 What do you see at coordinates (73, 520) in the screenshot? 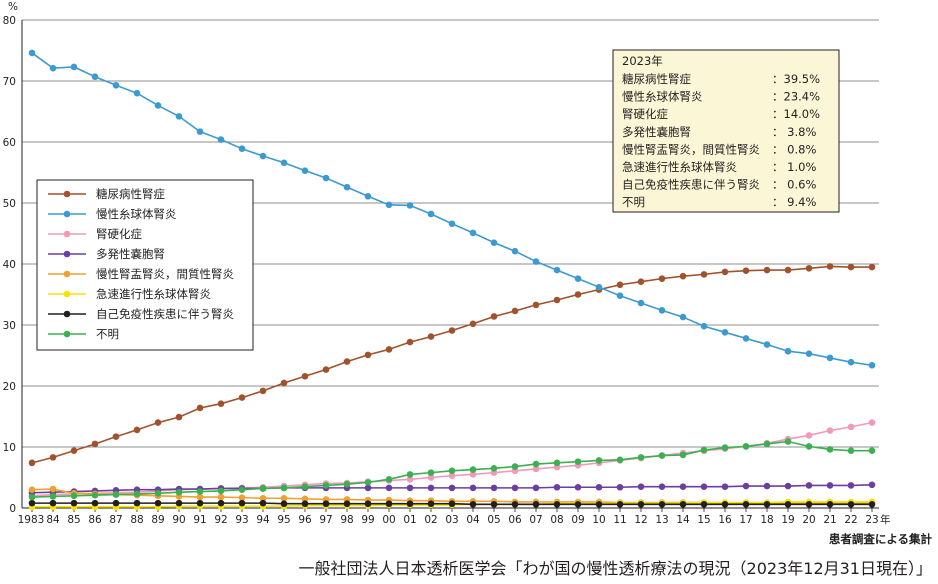
I see `x-tick-label: 85` at bounding box center [73, 520].